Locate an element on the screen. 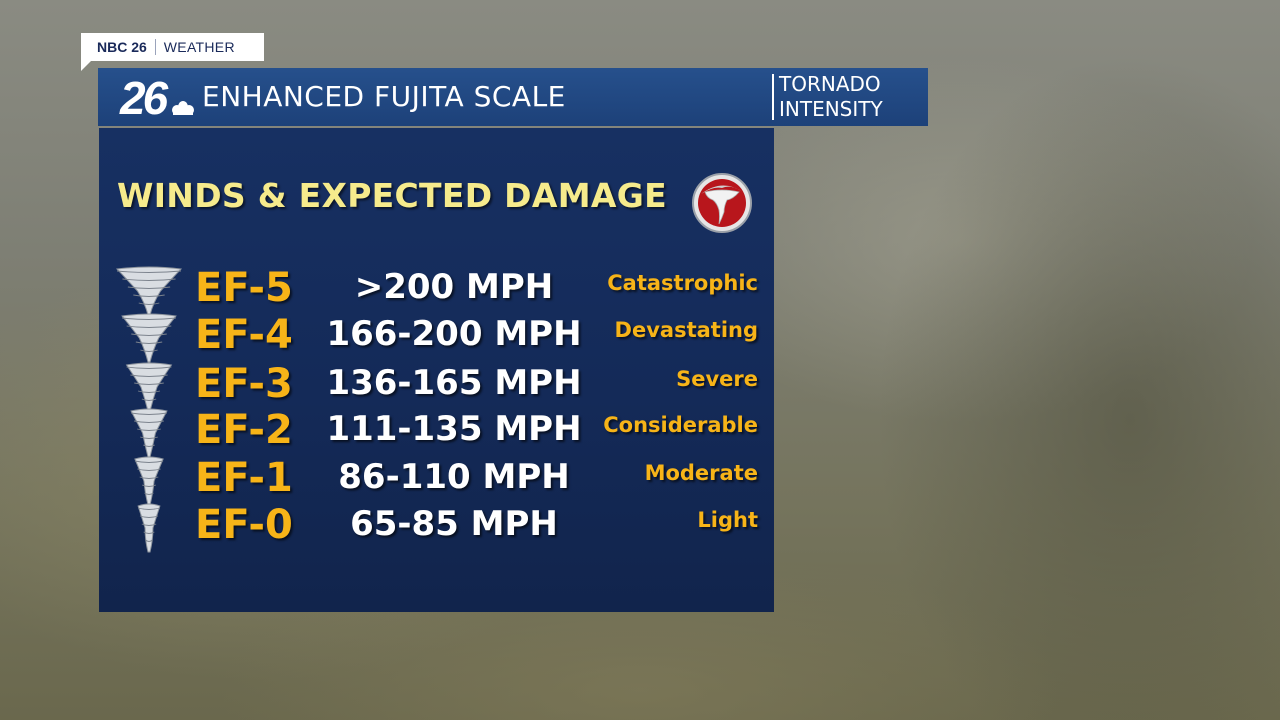  damage-label: Catastrophic is located at coordinates (682, 283).